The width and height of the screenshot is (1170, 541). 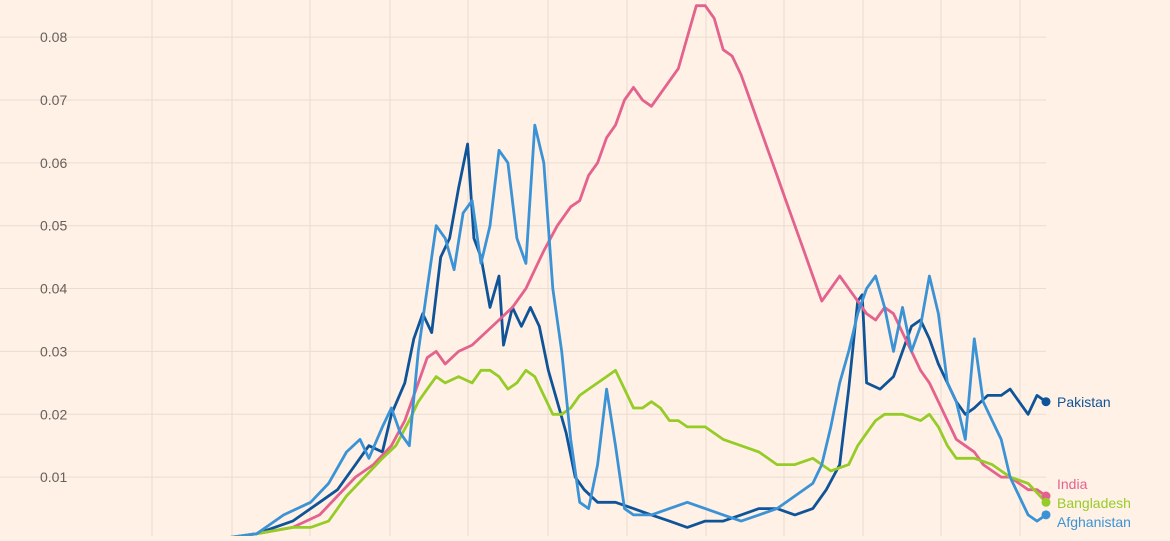 What do you see at coordinates (53, 351) in the screenshot?
I see `y-tick-label: 0.03` at bounding box center [53, 351].